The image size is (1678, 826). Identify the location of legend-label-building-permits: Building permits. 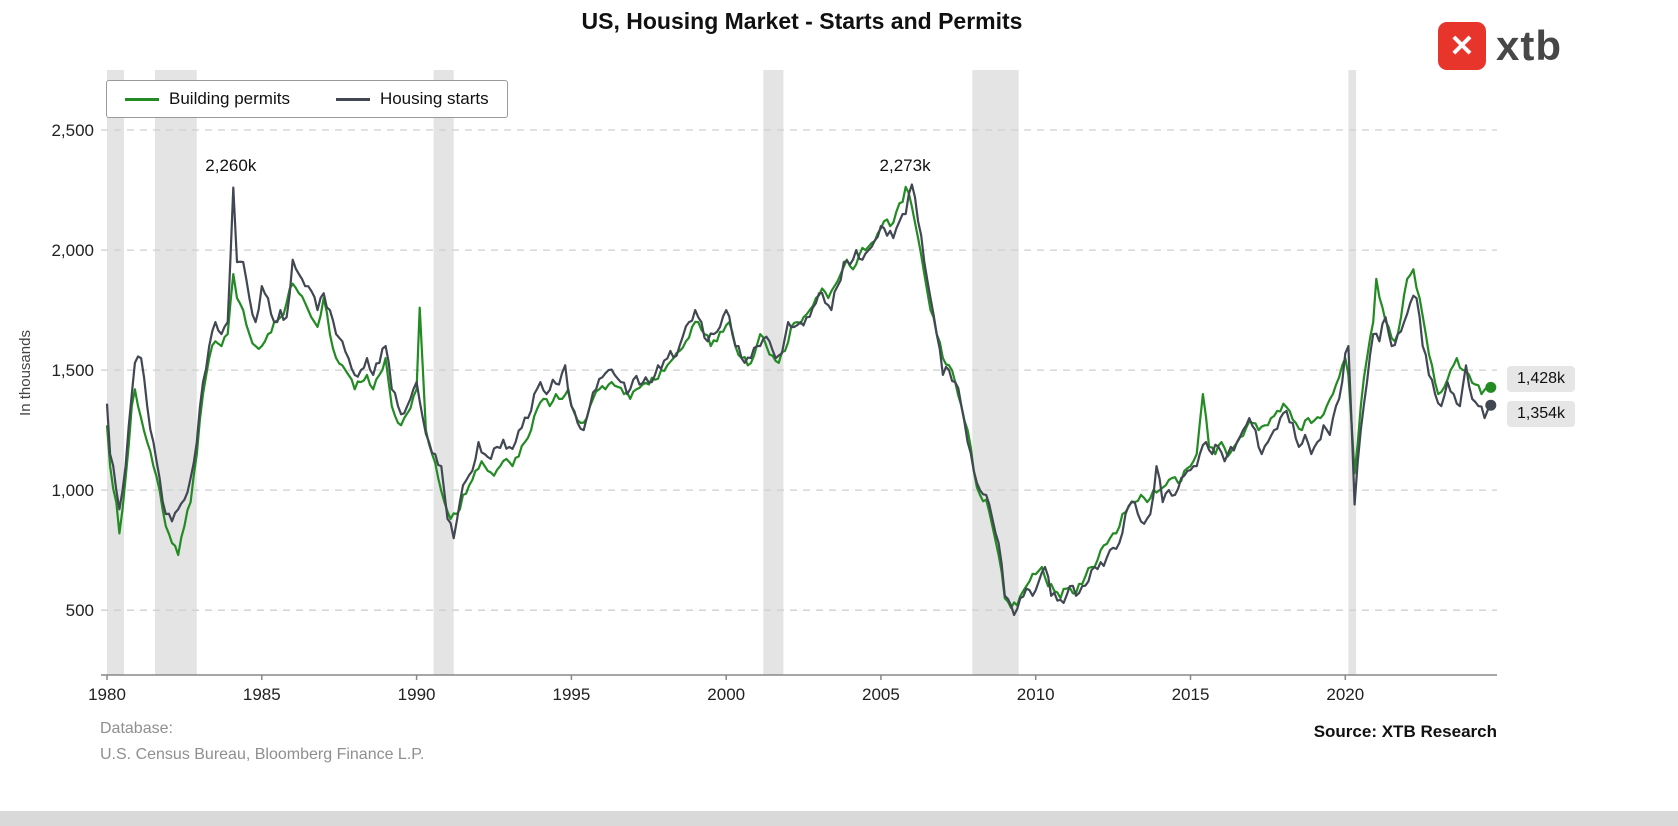
(229, 98).